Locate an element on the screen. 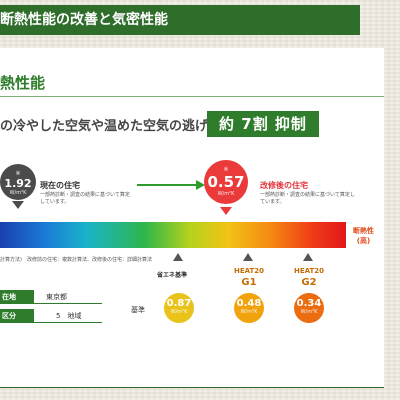 This screenshot has height=400, width=400. reduction-badge: 約 7割 抑制 is located at coordinates (263, 124).